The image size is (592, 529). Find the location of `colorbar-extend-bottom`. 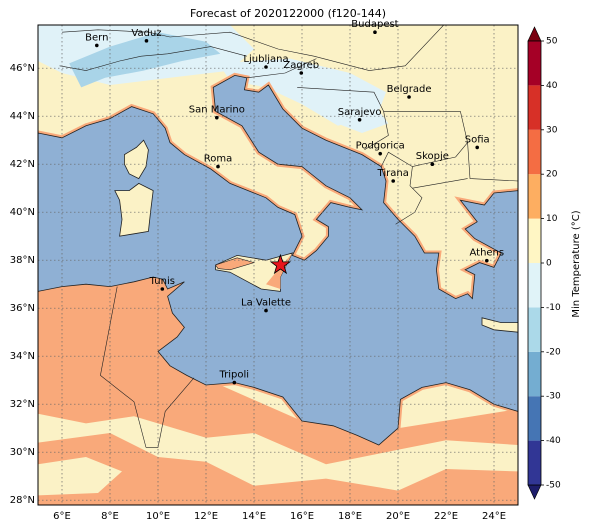

colorbar-extend-bottom is located at coordinates (534, 492).